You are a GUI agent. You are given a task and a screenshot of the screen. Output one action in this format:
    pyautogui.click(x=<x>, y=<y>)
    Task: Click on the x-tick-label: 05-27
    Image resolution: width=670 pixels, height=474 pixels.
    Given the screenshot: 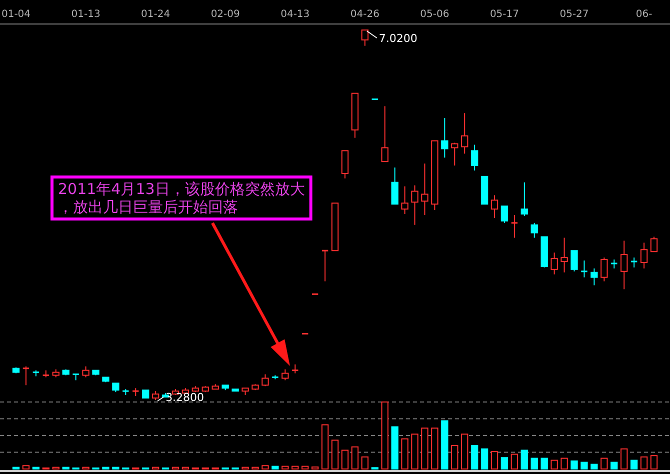 What is the action you would take?
    pyautogui.click(x=574, y=14)
    